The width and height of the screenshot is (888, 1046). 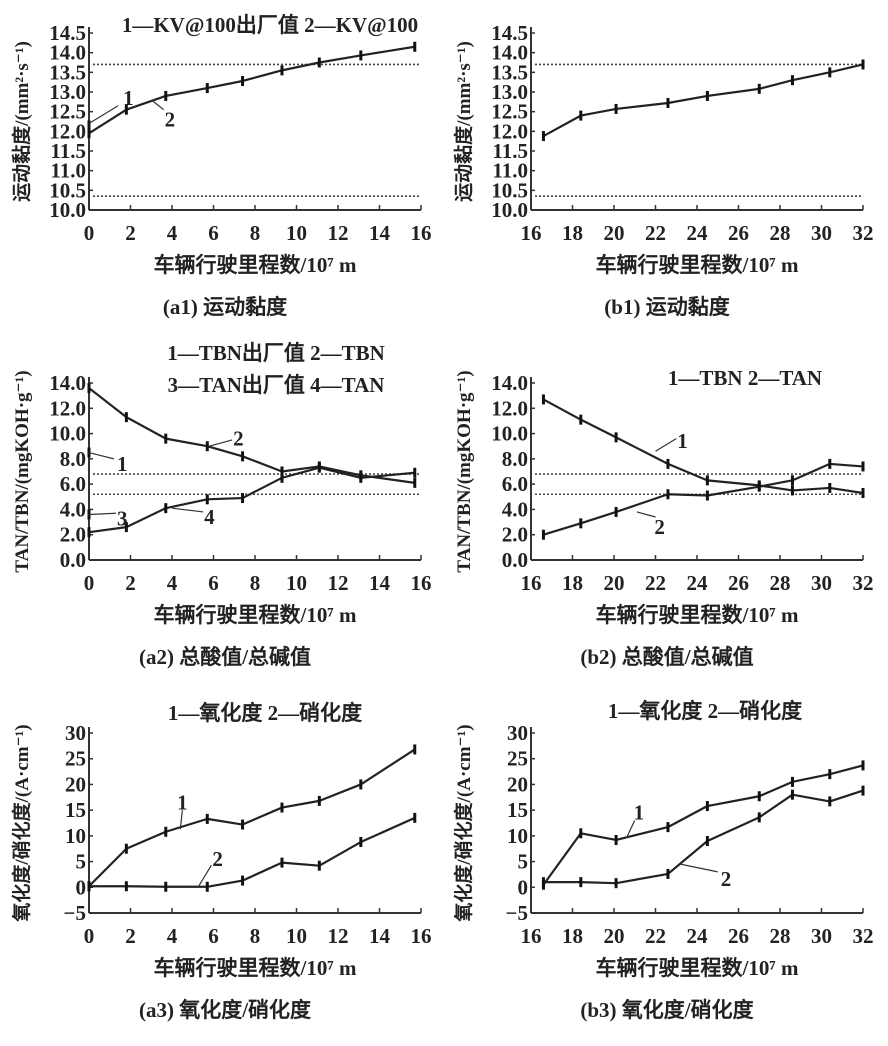 I want to click on panel-caption: (a2) 总酸值/总碱值, so click(x=225, y=657).